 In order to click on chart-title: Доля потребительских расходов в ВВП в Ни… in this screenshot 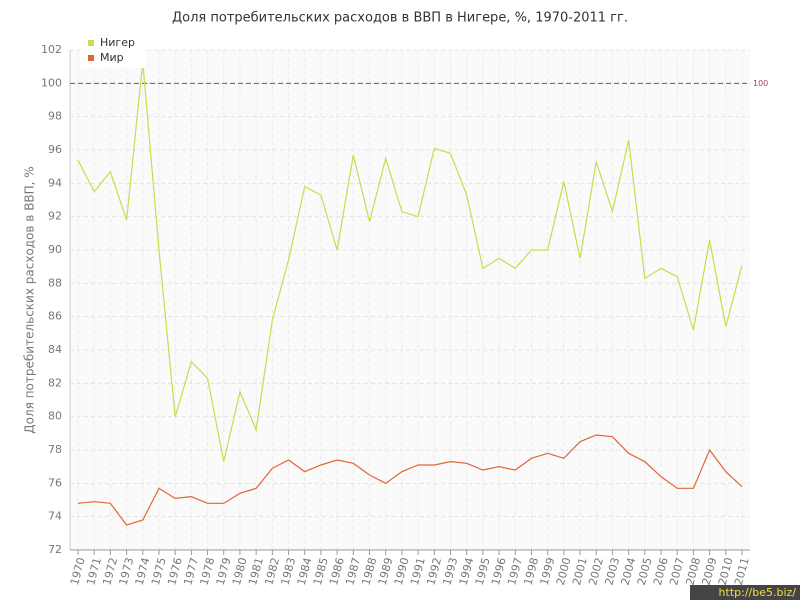, I will do `click(400, 18)`.